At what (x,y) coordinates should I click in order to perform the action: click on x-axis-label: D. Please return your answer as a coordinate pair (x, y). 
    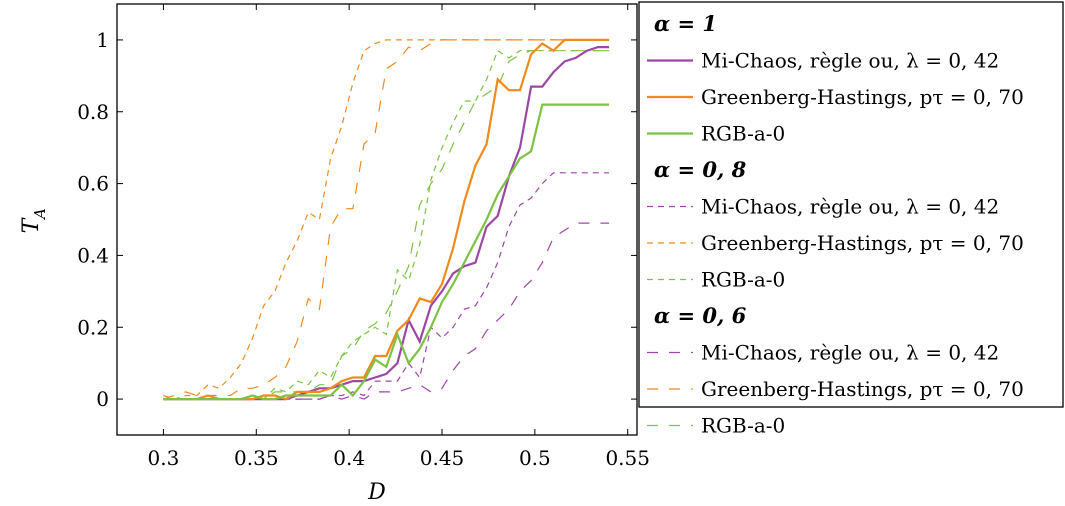
    Looking at the image, I should click on (376, 492).